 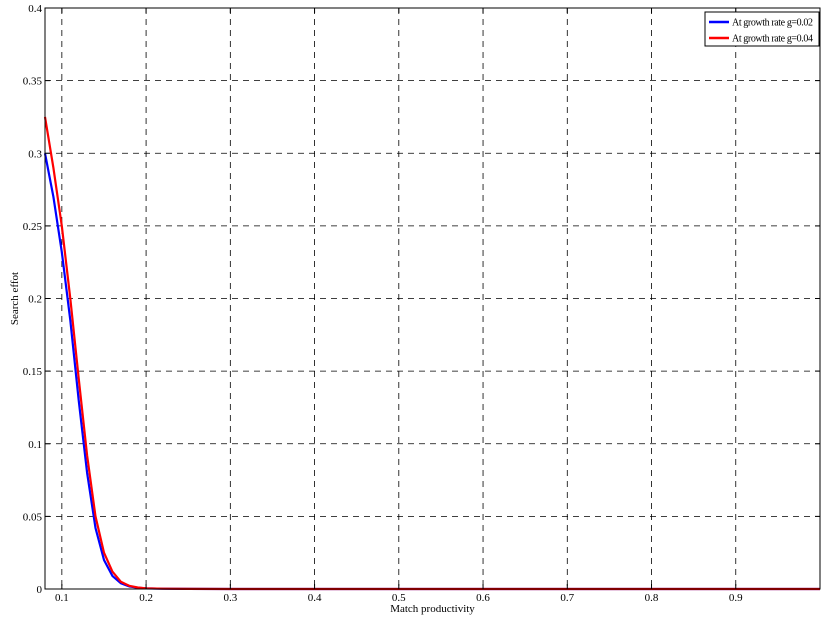 I want to click on y-tick-label: 0.3, so click(x=35, y=154).